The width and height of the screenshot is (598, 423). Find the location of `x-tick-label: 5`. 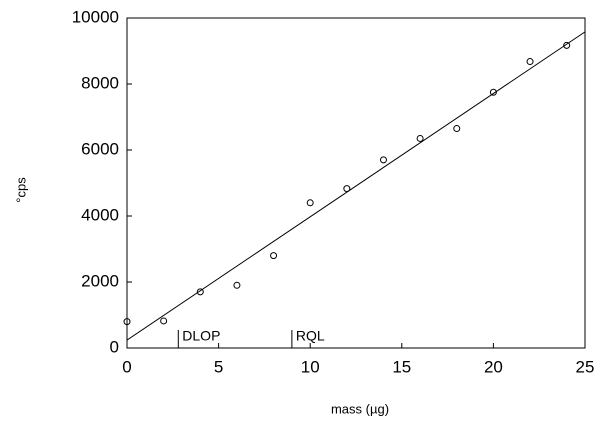

x-tick-label: 5 is located at coordinates (218, 366).